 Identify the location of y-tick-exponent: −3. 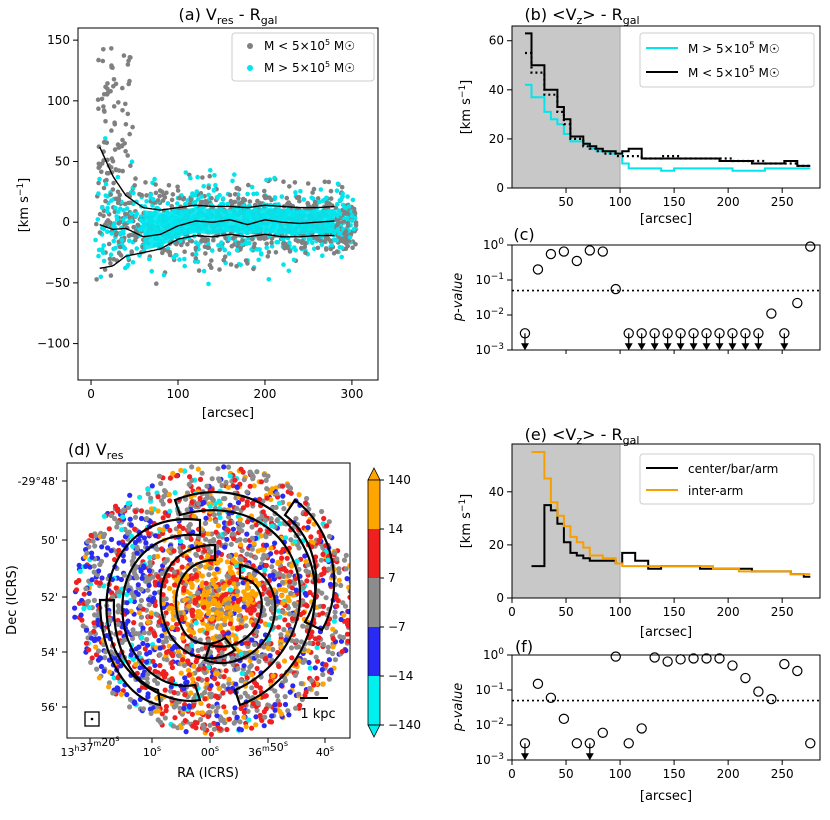
(497, 347).